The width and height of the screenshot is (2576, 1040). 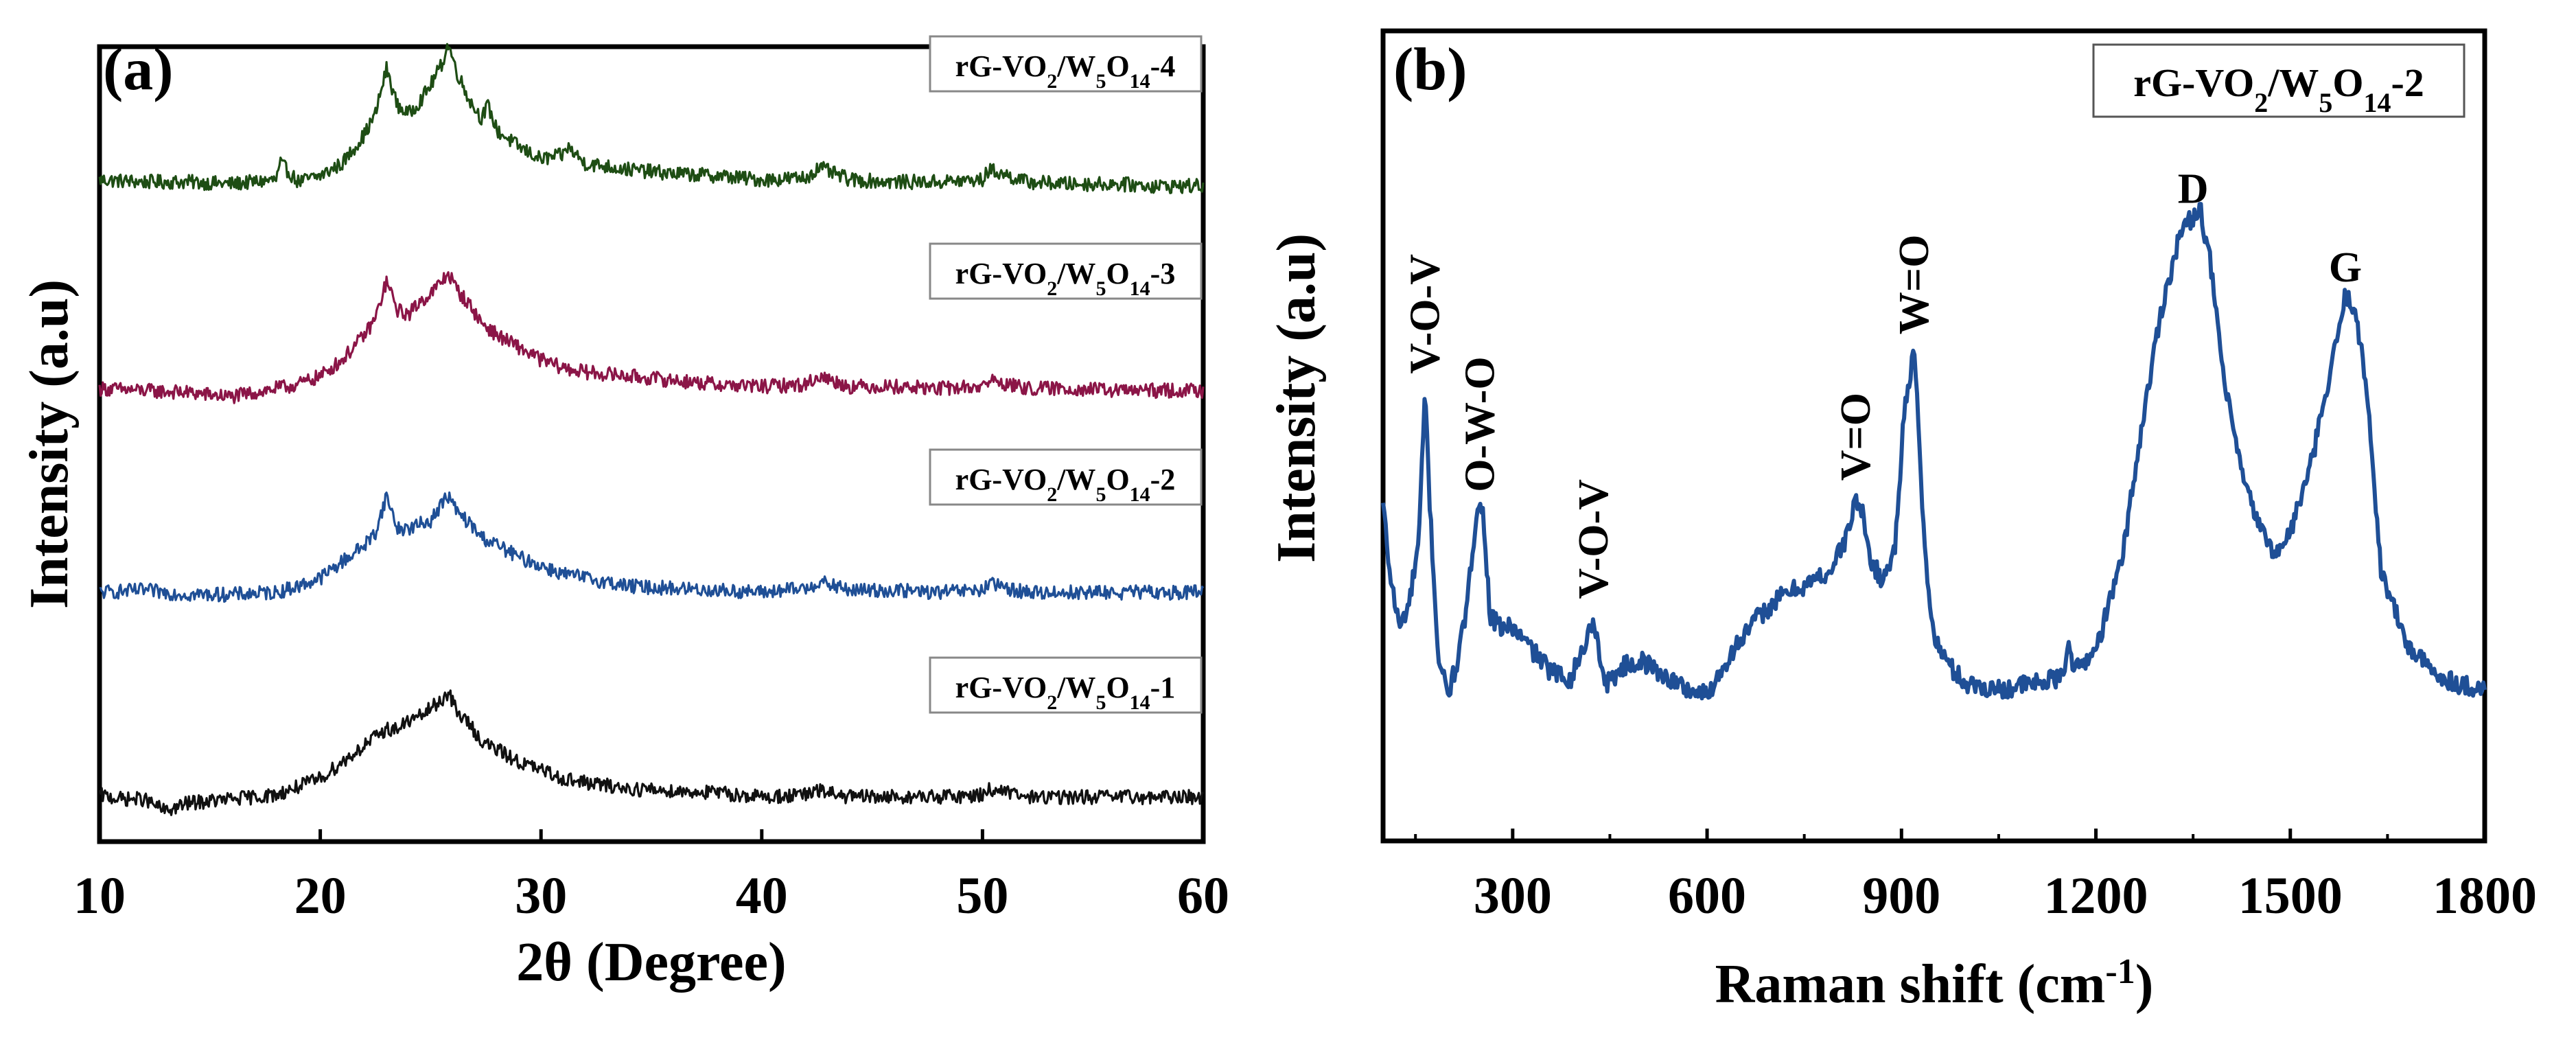 I want to click on panel-a-series-label: rG-VO2/W5O14-1, so click(x=1065, y=692).